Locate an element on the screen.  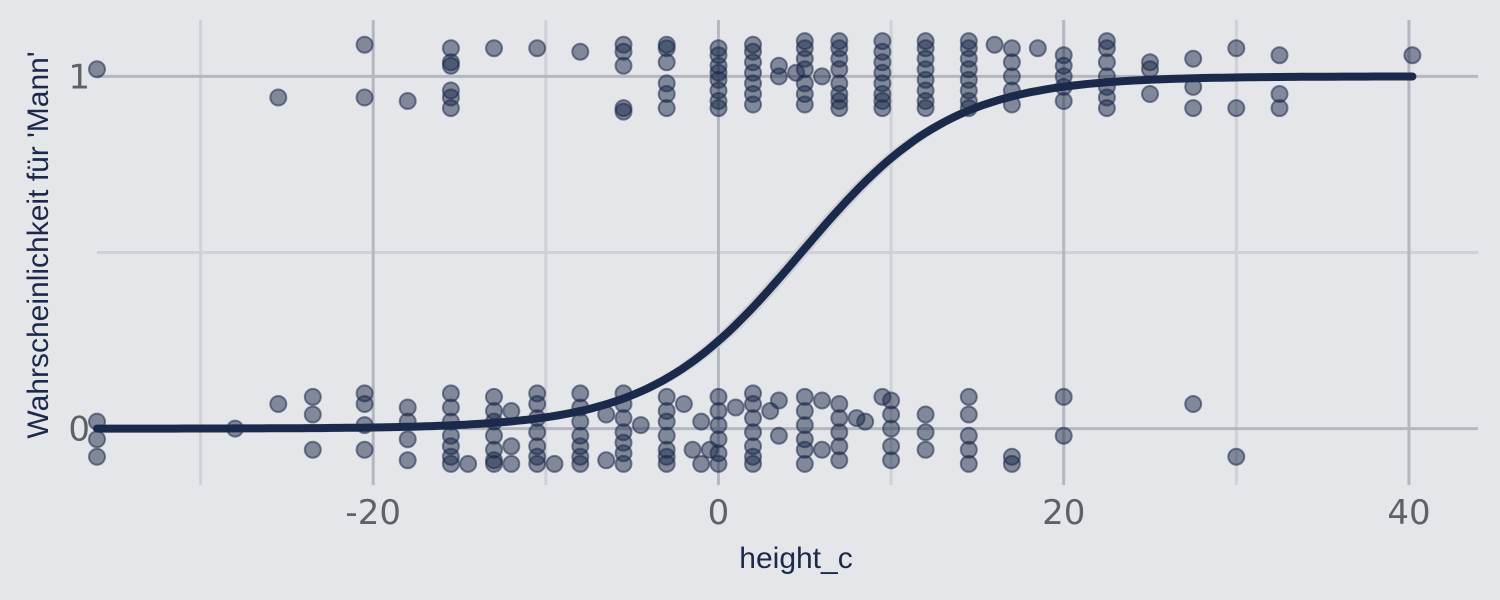
x-axis-title: height_c is located at coordinates (795, 558).